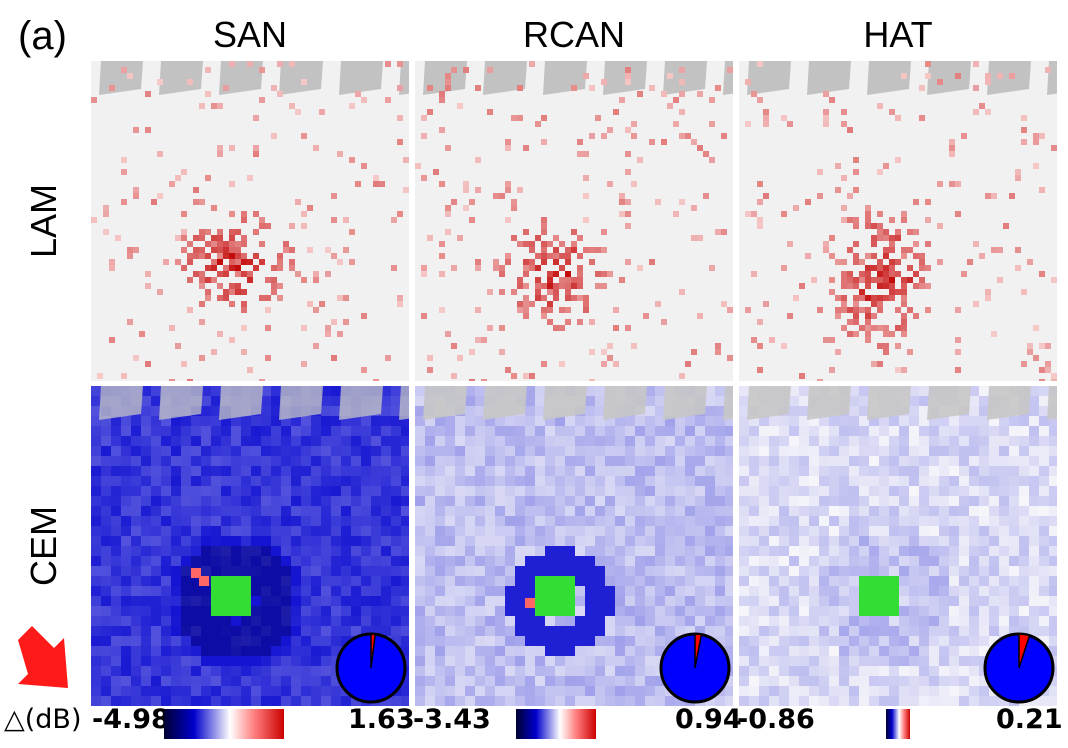 This screenshot has width=1068, height=748. I want to click on column-title-hat: HAT, so click(898, 34).